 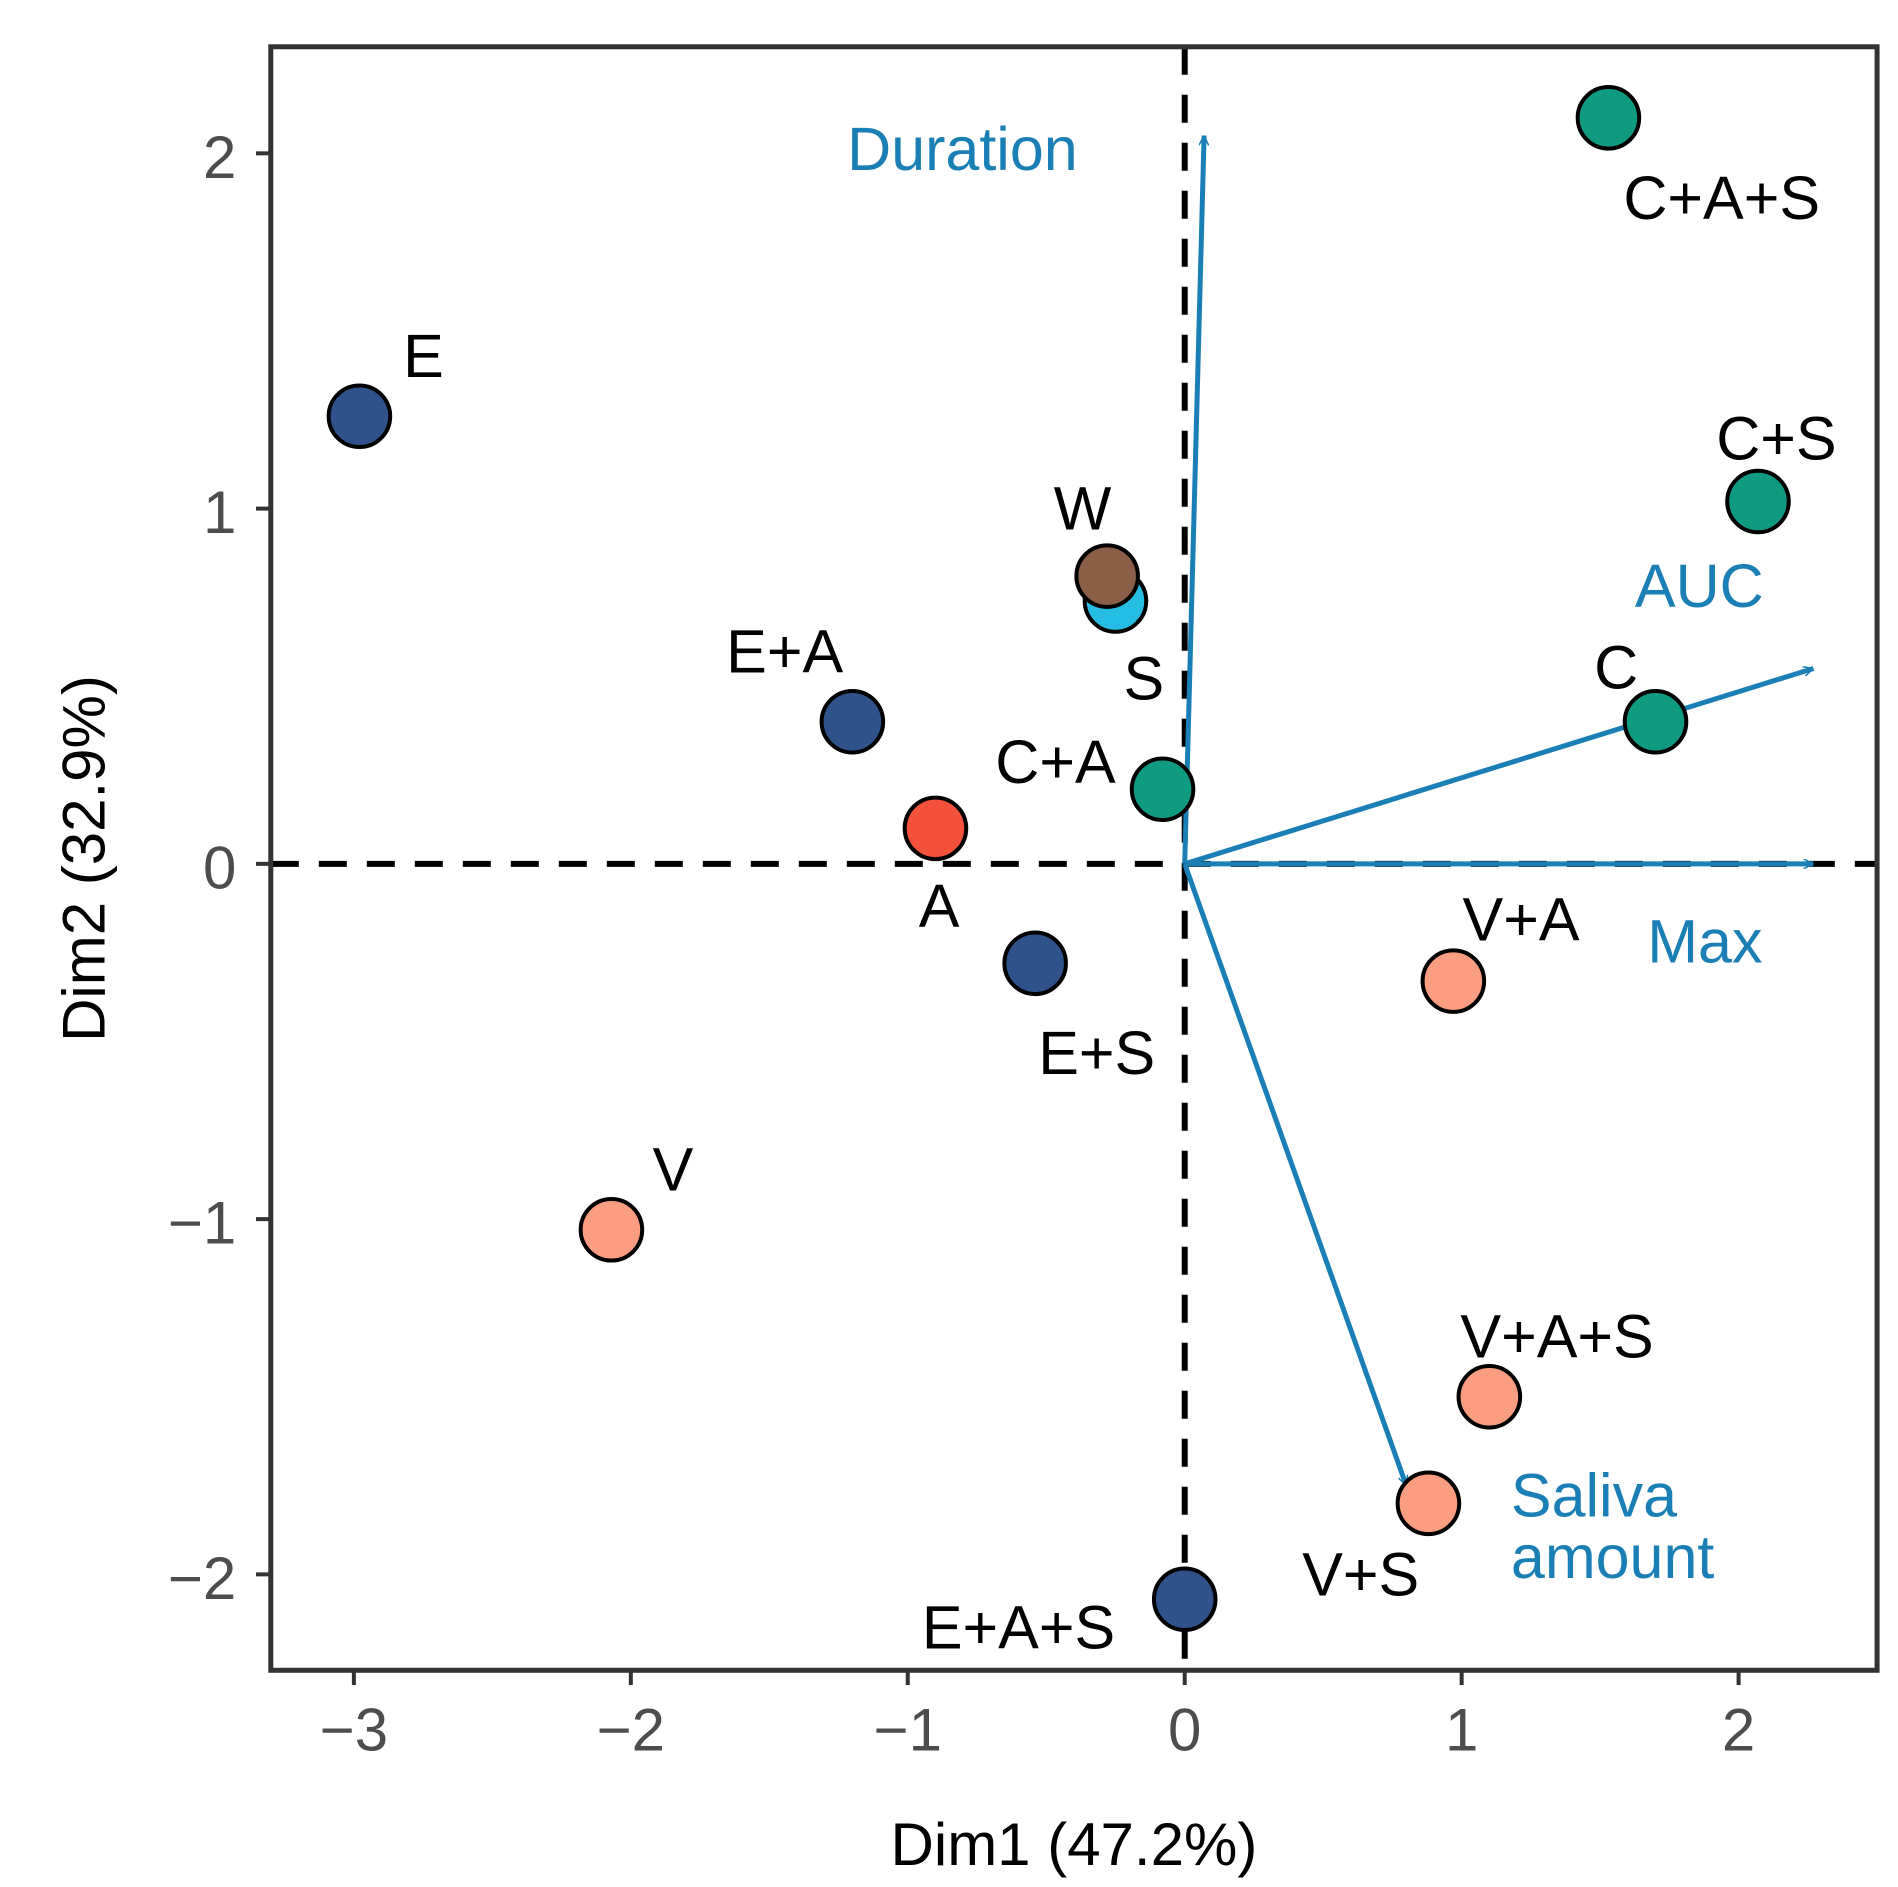 I want to click on point-label-s: S, so click(x=1143, y=678).